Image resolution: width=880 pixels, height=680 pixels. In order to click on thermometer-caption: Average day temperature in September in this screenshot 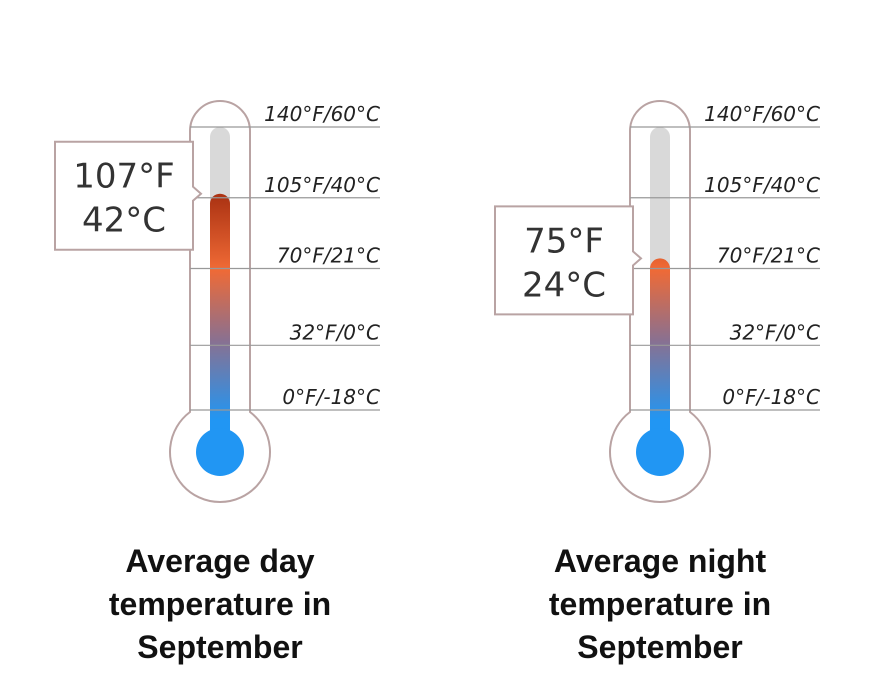, I will do `click(220, 604)`.